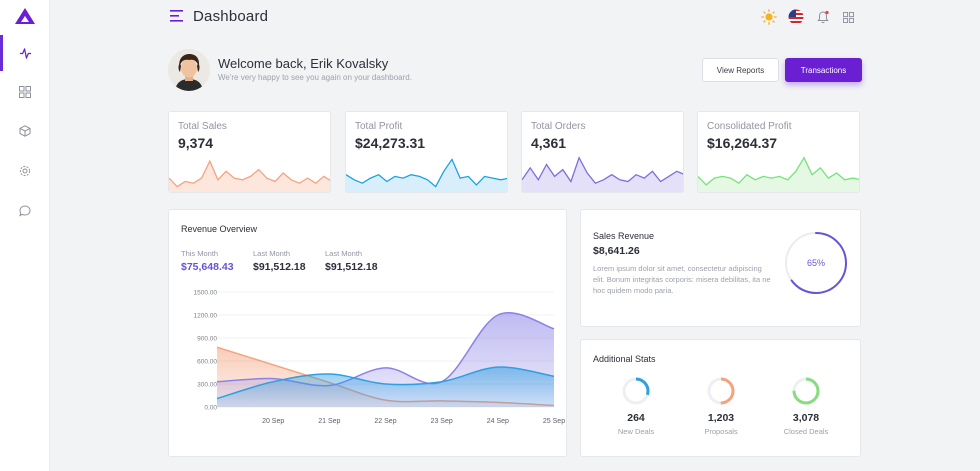 This screenshot has height=471, width=980. Describe the element at coordinates (210, 408) in the screenshot. I see `y-tick-label: 0.00` at that location.